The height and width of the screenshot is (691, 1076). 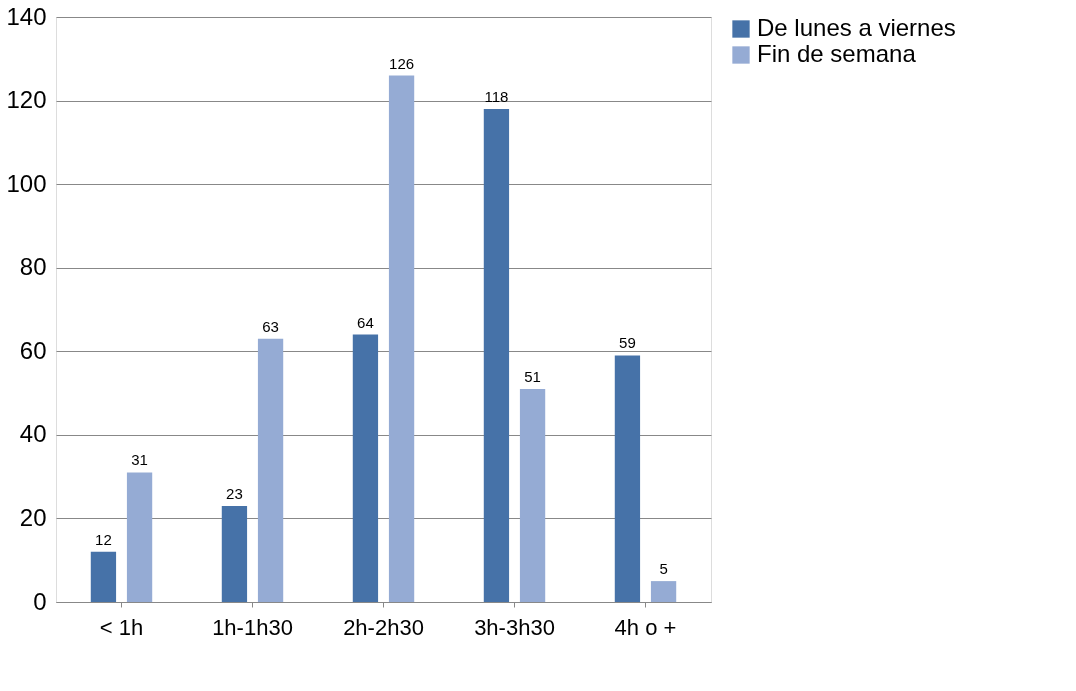 I want to click on y-tick-label: 120, so click(x=26, y=100).